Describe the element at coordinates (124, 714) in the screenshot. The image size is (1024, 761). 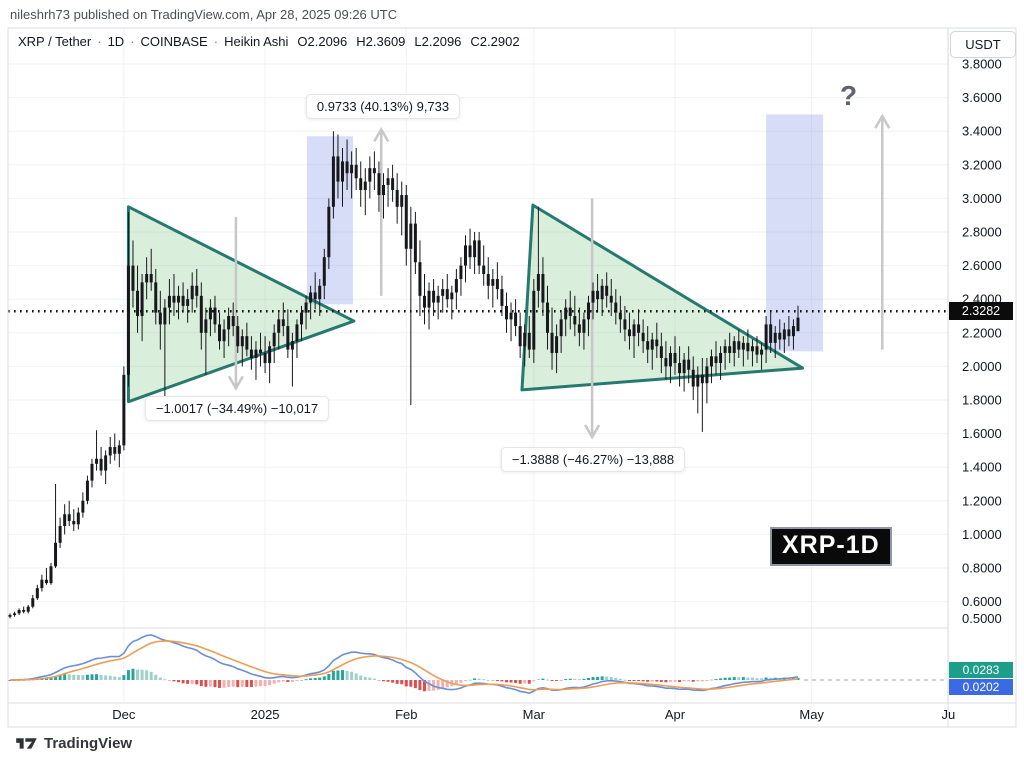
I see `time-axis-label: Dec` at that location.